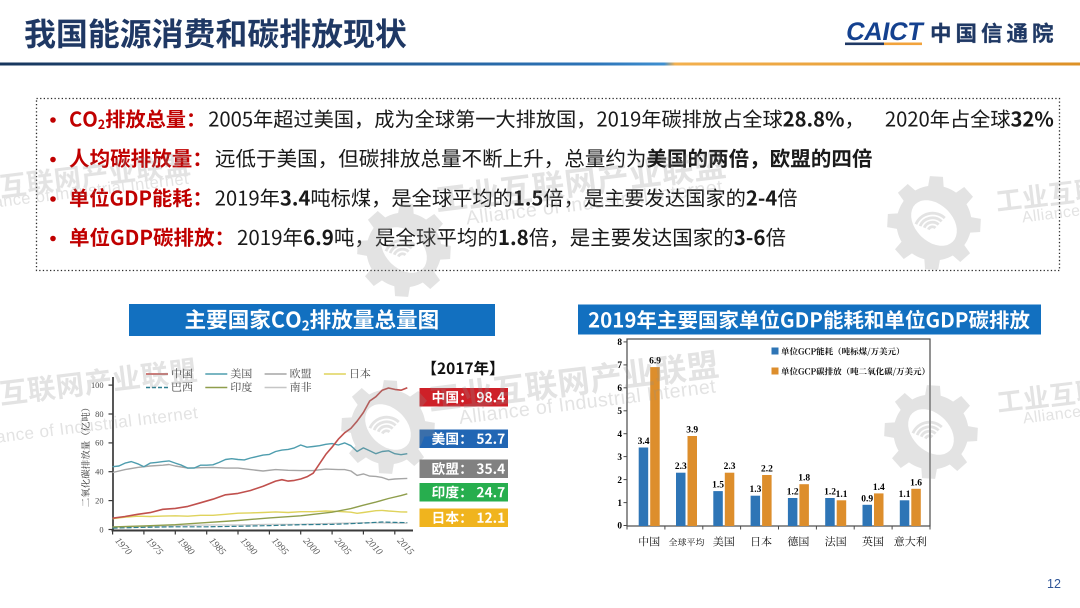  I want to click on svg-text: CAICT, so click(885, 32).